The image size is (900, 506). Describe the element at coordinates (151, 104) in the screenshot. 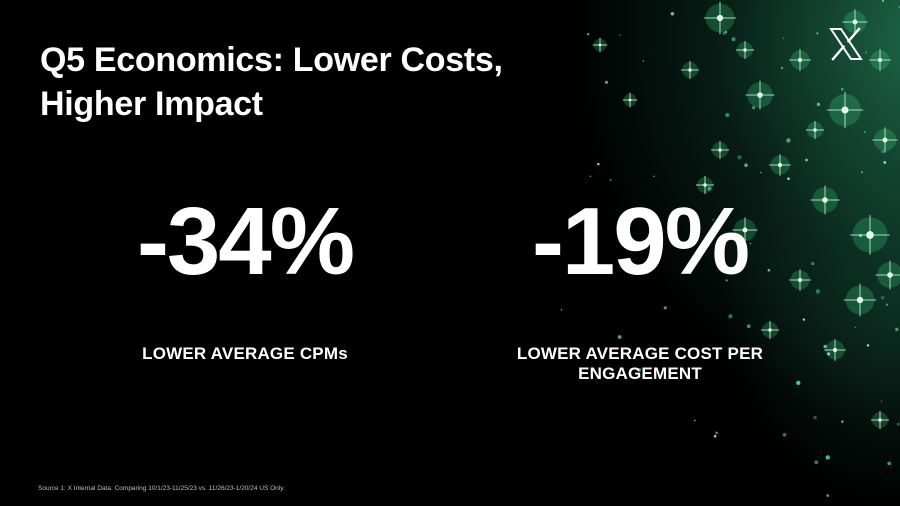

I see `title-line-2: Higher Impact` at that location.